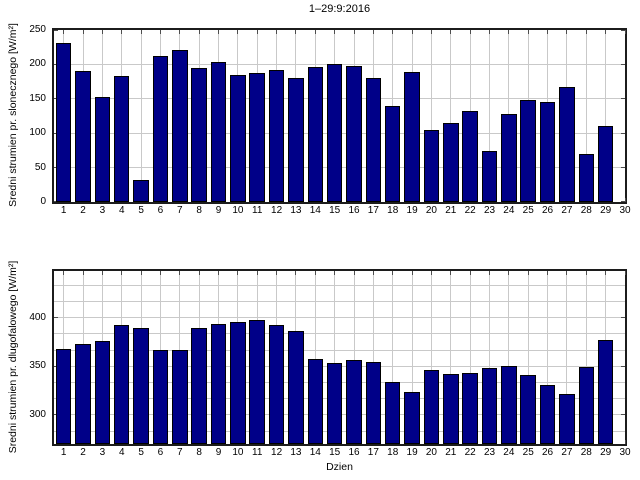 The height and width of the screenshot is (480, 640). I want to click on x-tick-label: 21, so click(451, 210).